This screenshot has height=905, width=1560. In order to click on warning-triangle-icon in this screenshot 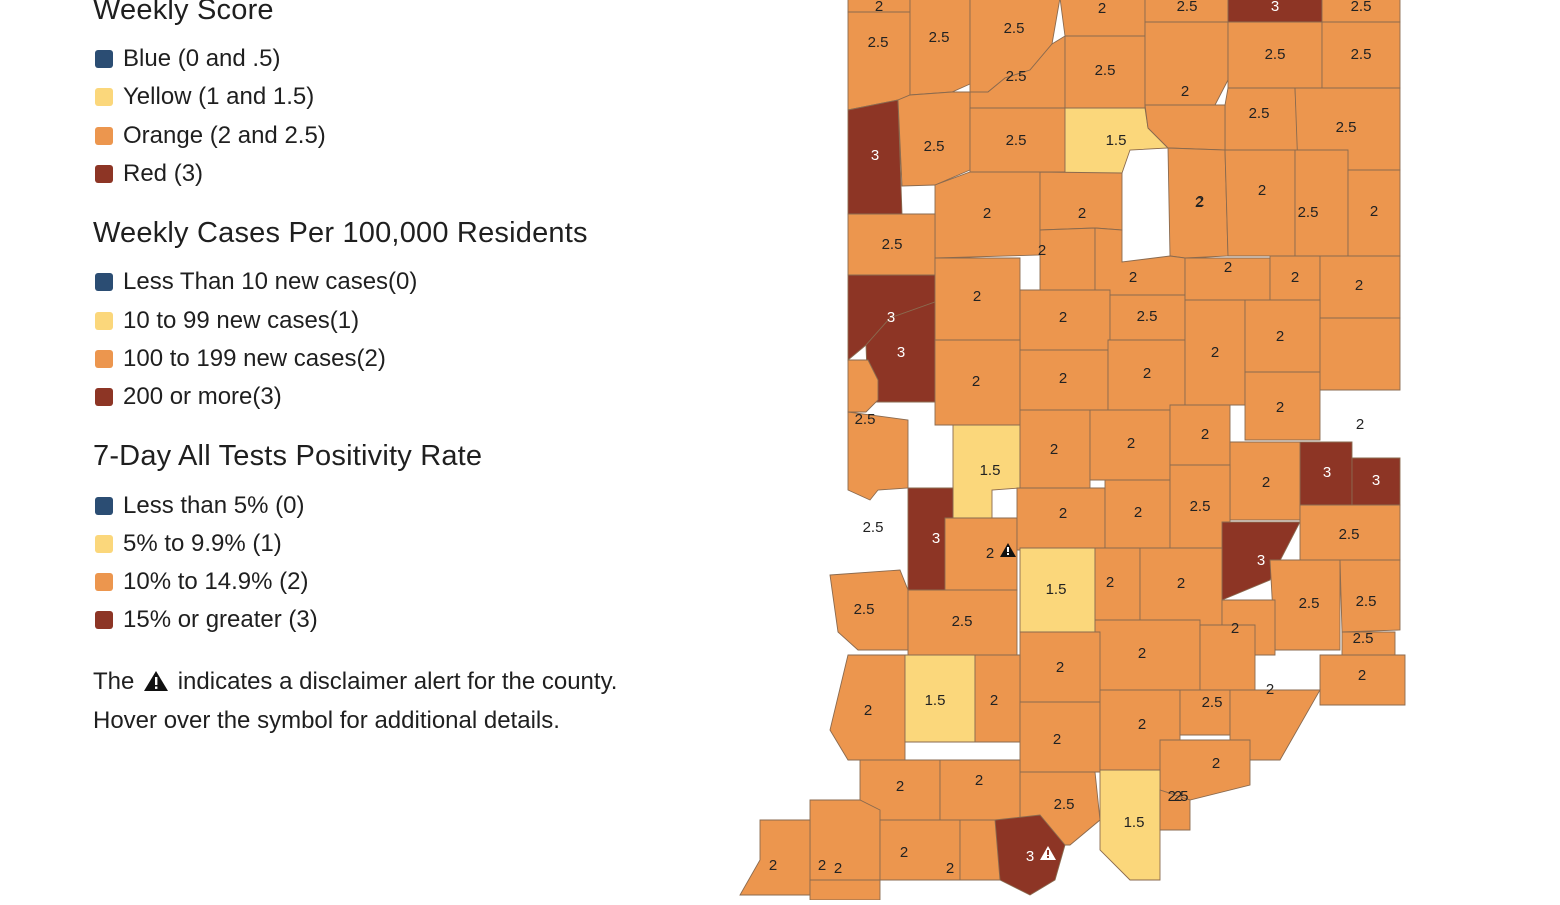, I will do `click(156, 680)`.